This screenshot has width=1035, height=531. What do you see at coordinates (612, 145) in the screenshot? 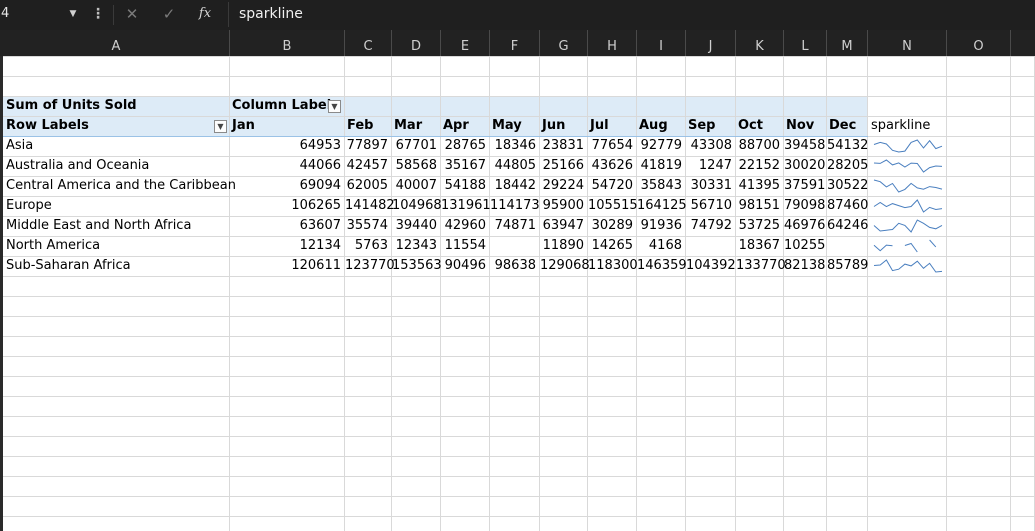
I see `value-cell: 77654` at bounding box center [612, 145].